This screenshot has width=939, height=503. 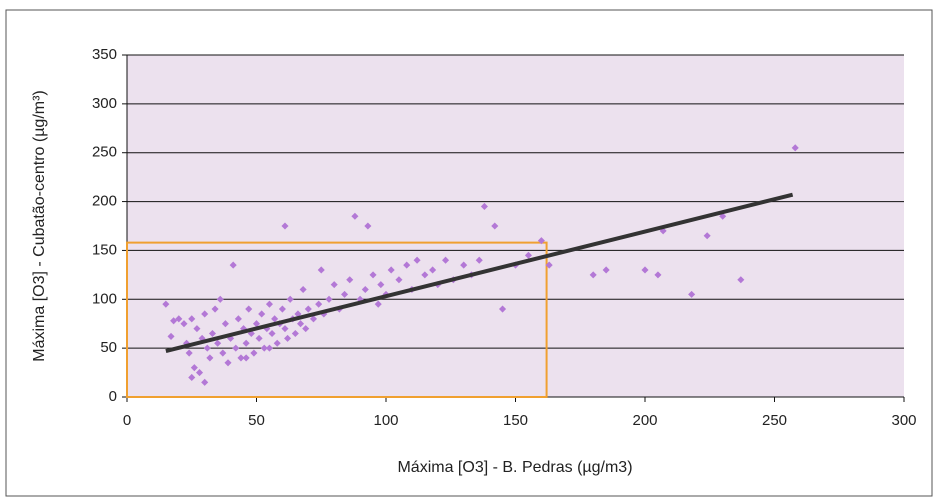 What do you see at coordinates (385, 420) in the screenshot?
I see `x-tick-label: 100` at bounding box center [385, 420].